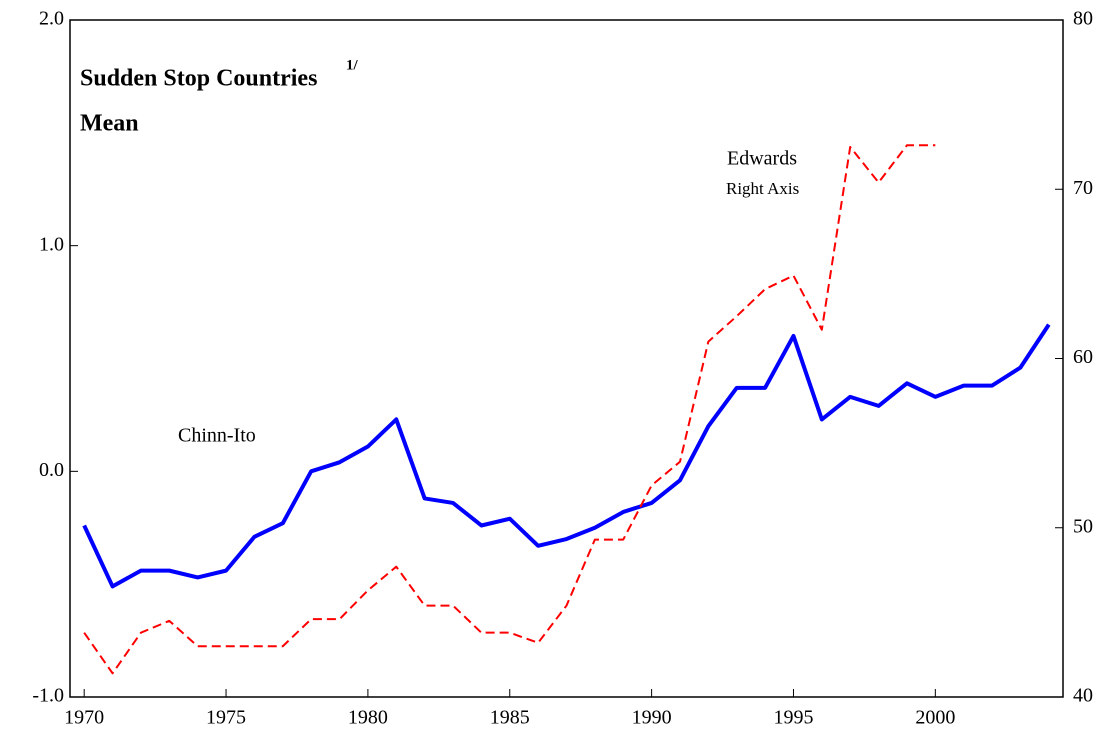 The image size is (1117, 751). I want to click on y2-tick-label: 60, so click(1083, 357).